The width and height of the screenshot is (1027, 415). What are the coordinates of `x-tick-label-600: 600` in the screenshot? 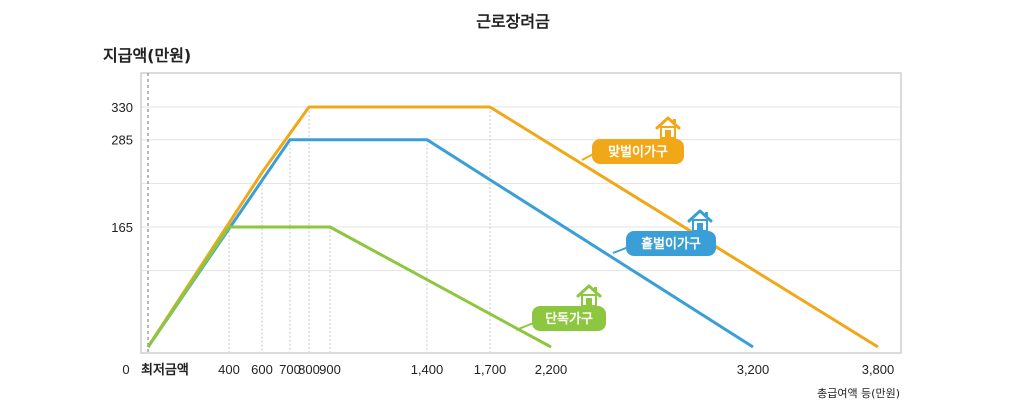 It's located at (262, 369).